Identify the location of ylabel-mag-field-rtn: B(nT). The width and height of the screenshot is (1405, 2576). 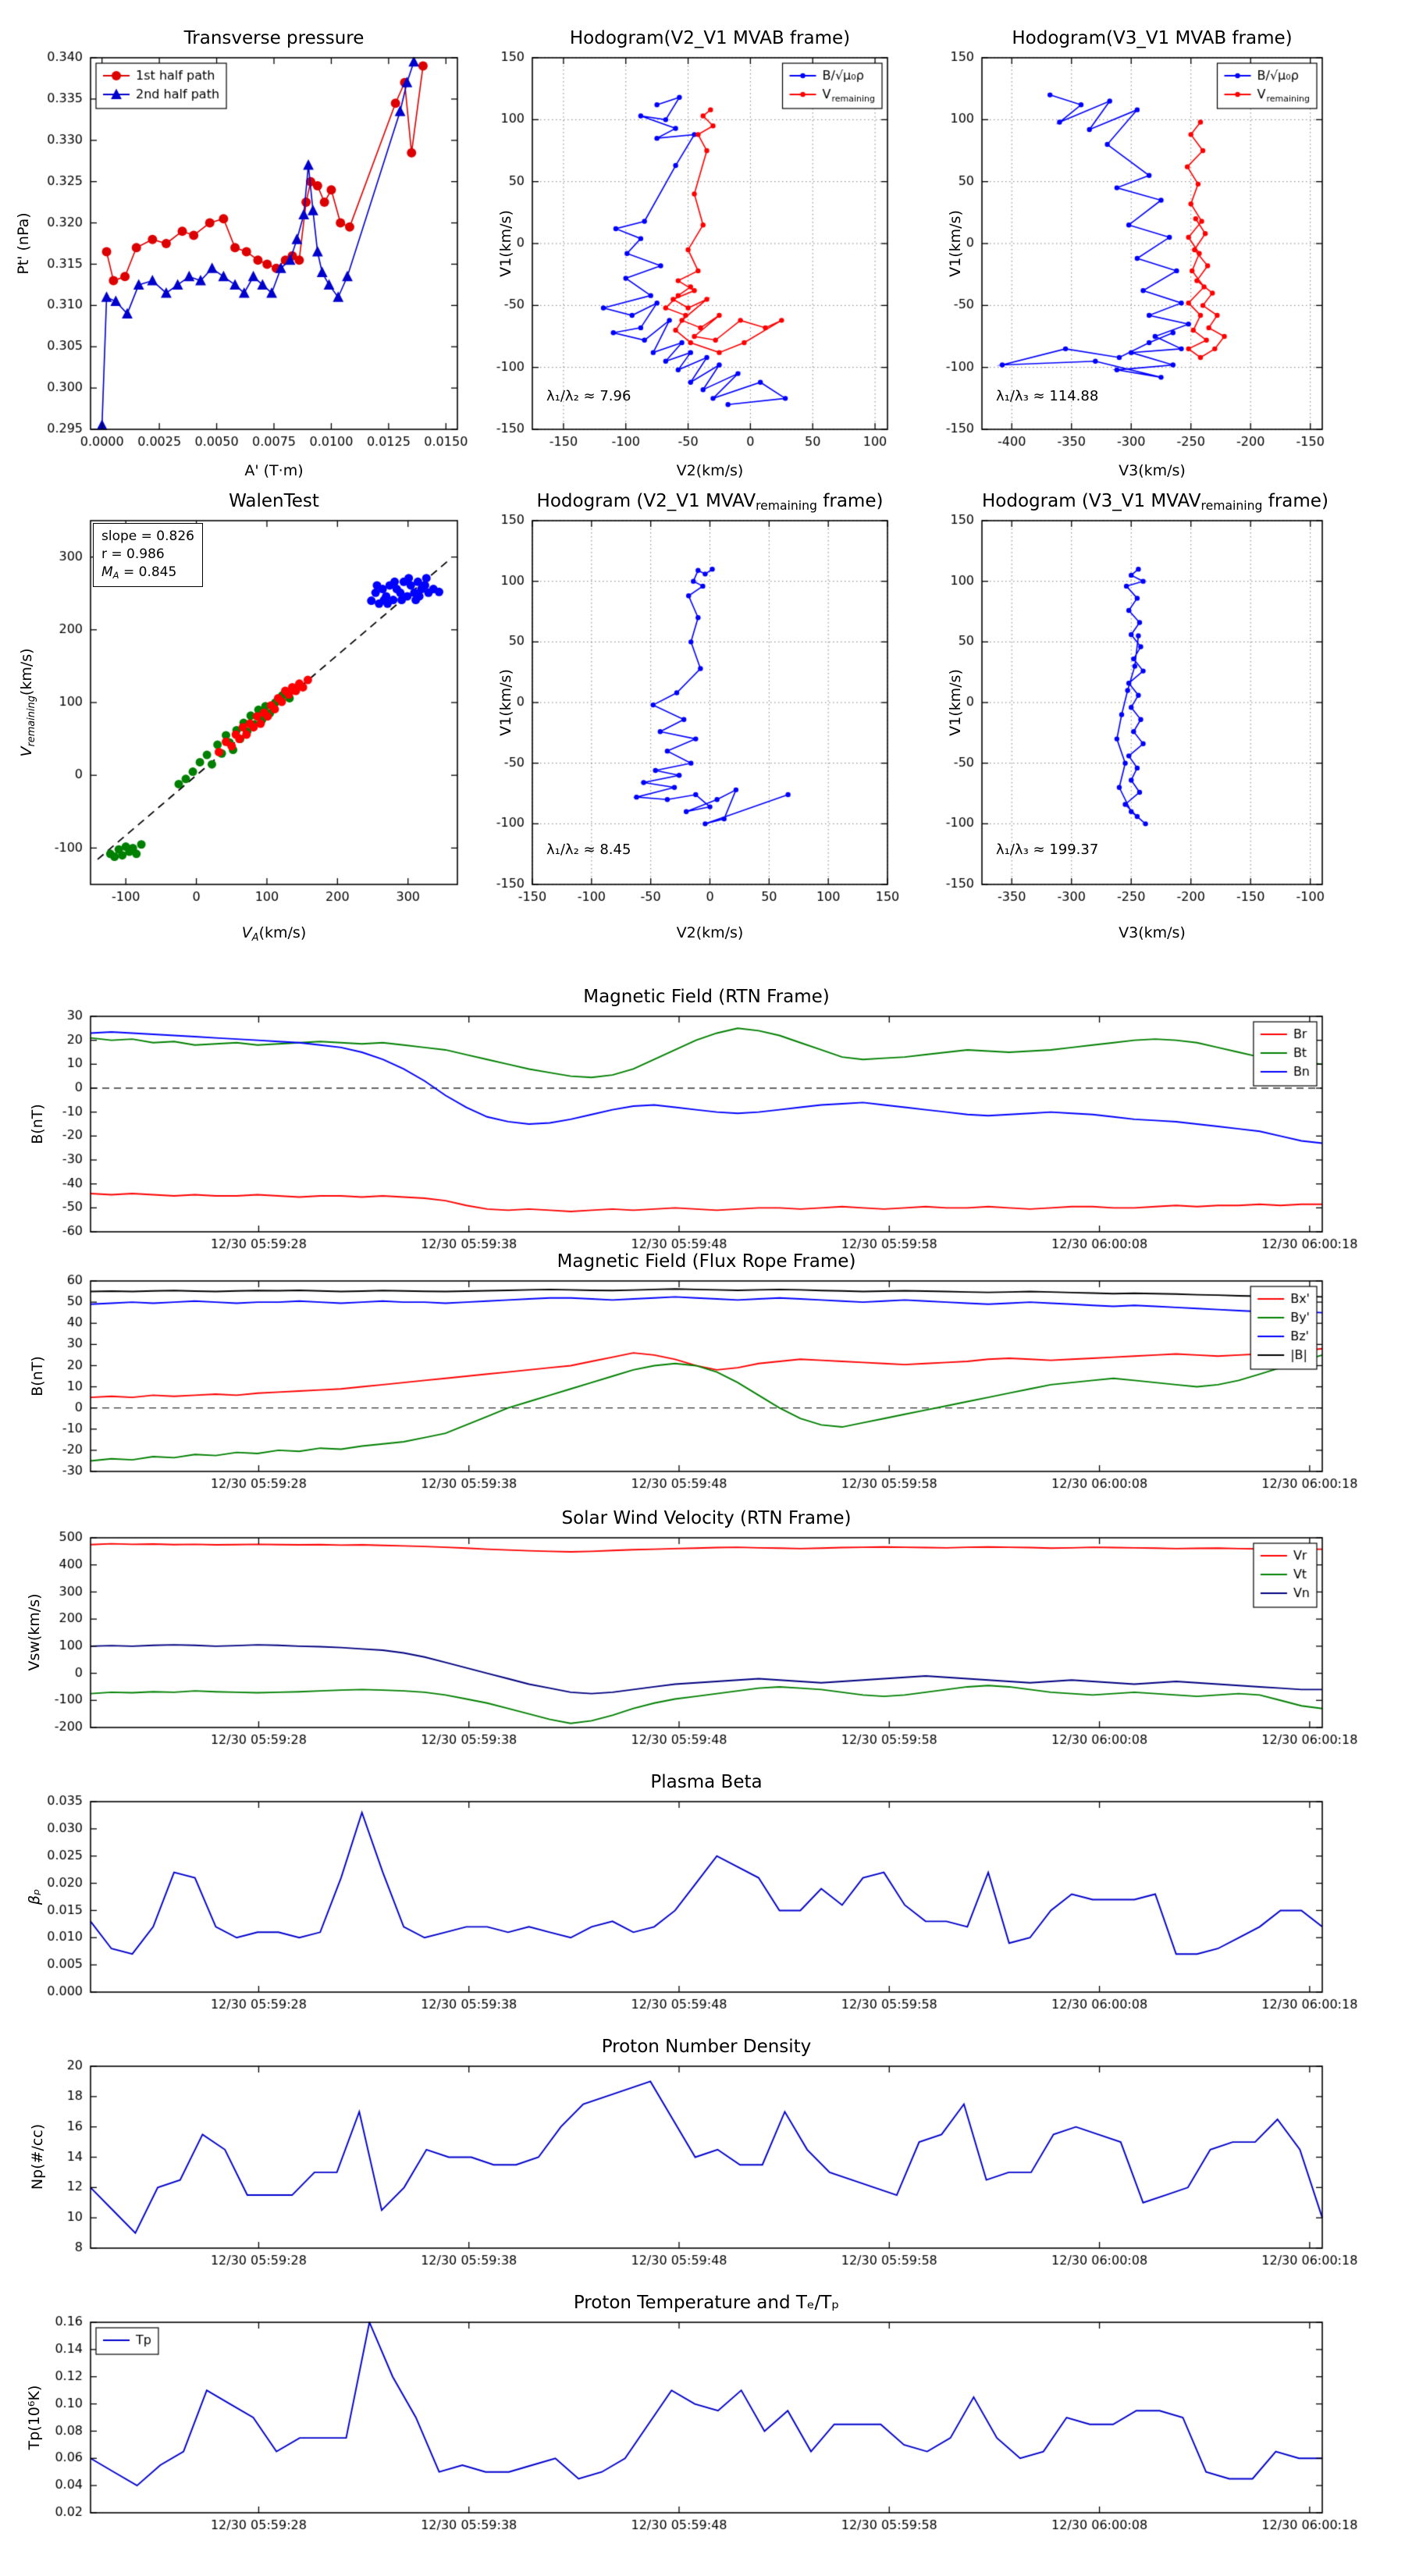
(38, 1124).